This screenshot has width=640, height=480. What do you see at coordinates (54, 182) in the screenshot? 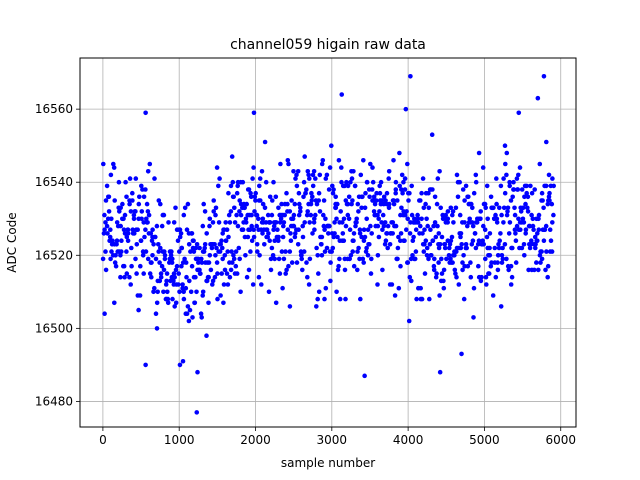
I see `y-tick-label: 16540` at bounding box center [54, 182].